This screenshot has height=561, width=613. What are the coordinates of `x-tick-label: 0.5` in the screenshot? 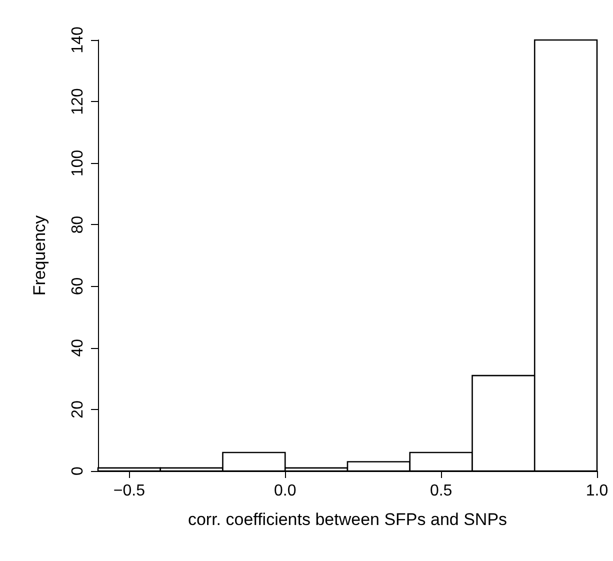 It's located at (441, 491).